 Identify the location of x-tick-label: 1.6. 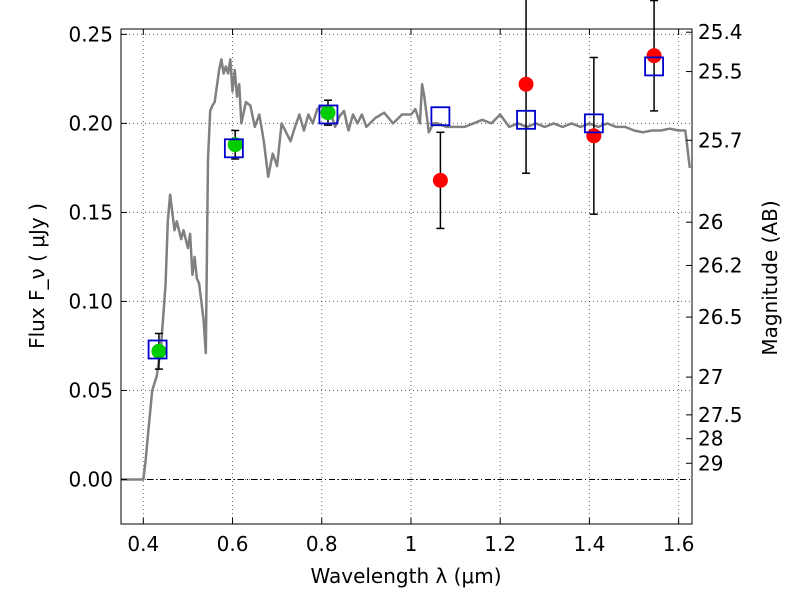
(679, 544).